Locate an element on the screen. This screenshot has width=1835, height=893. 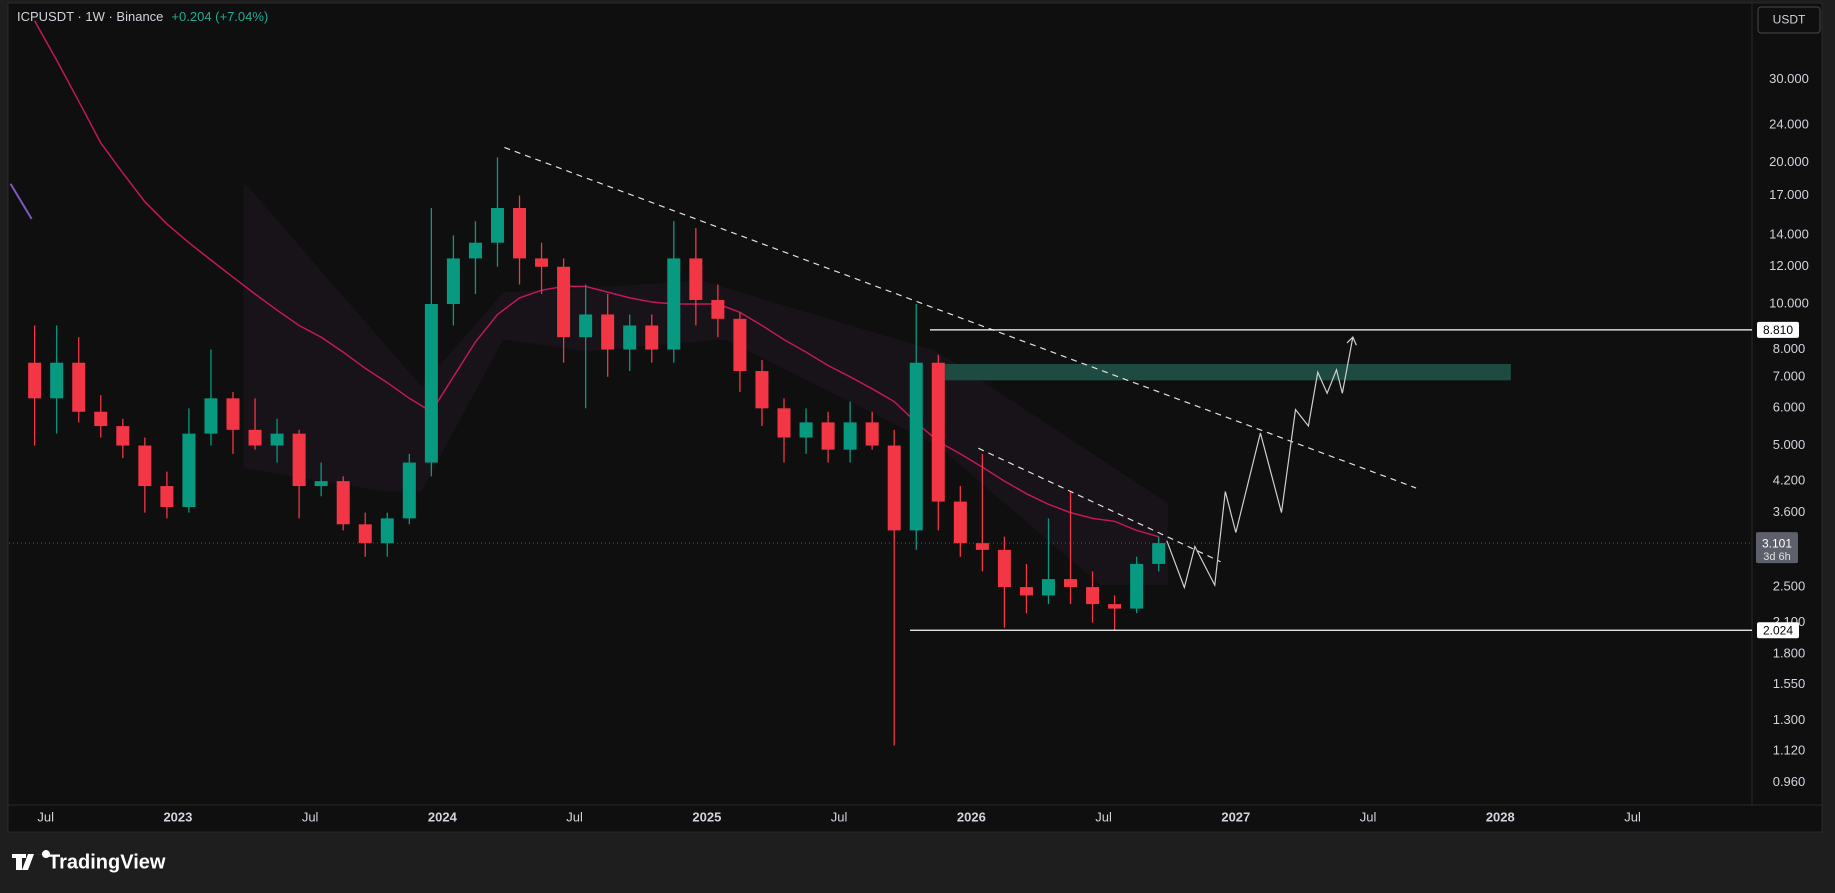
y-tick-label: 1.300 is located at coordinates (1789, 719).